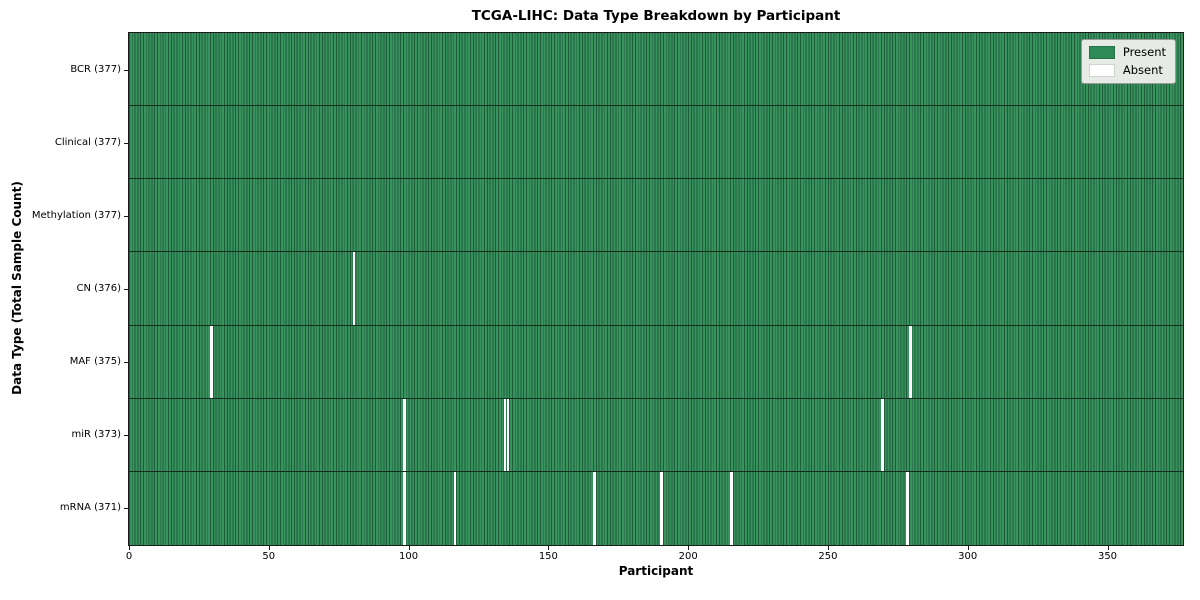 The height and width of the screenshot is (600, 1200). Describe the element at coordinates (828, 556) in the screenshot. I see `x-tick-label: 250` at that location.